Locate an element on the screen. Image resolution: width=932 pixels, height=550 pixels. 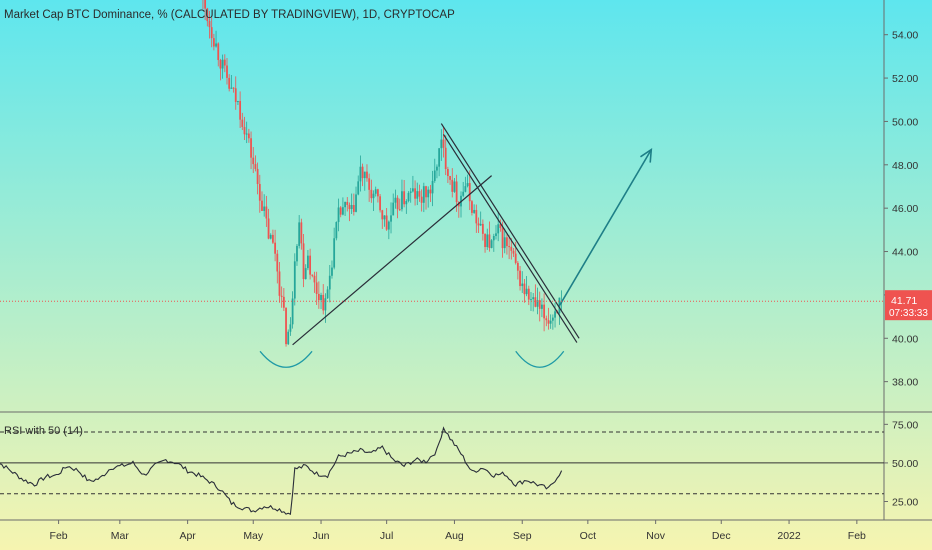
projection-arrow is located at coordinates (605, 228).